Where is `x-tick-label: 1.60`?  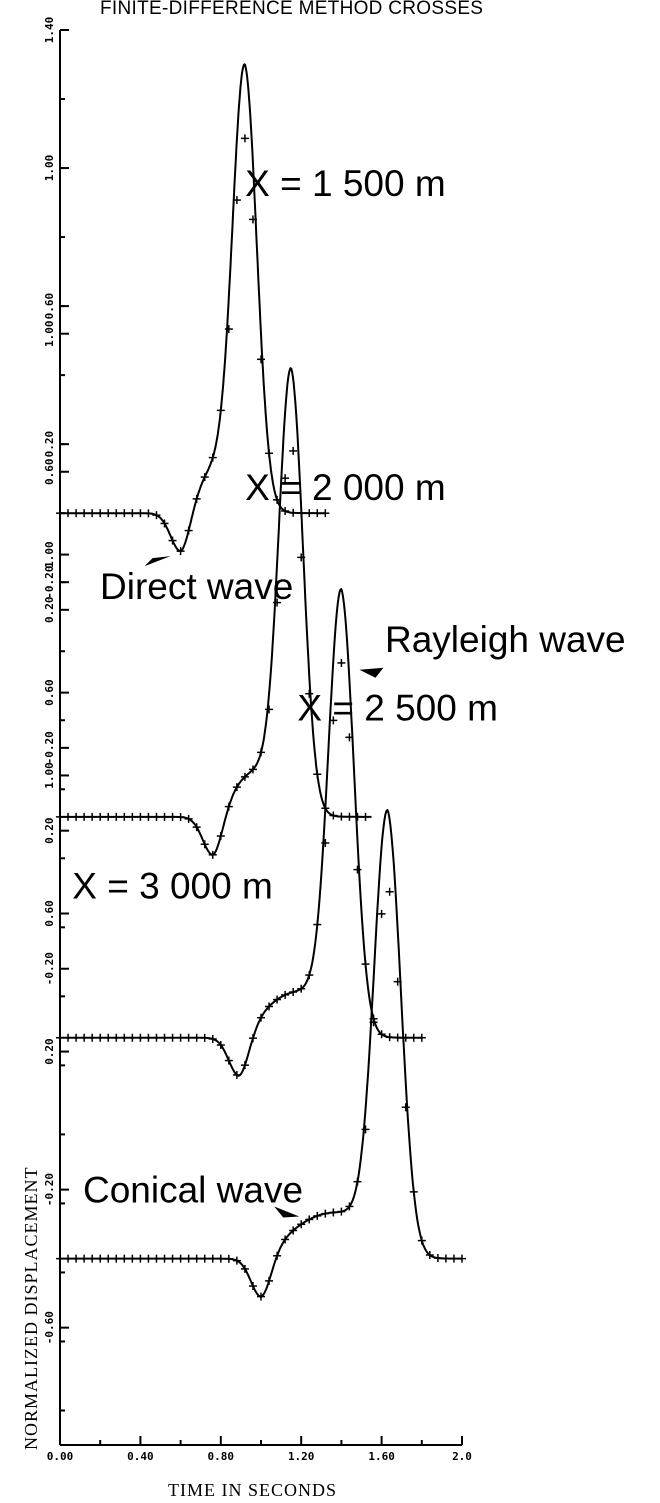
x-tick-label: 1.60 is located at coordinates (381, 1456).